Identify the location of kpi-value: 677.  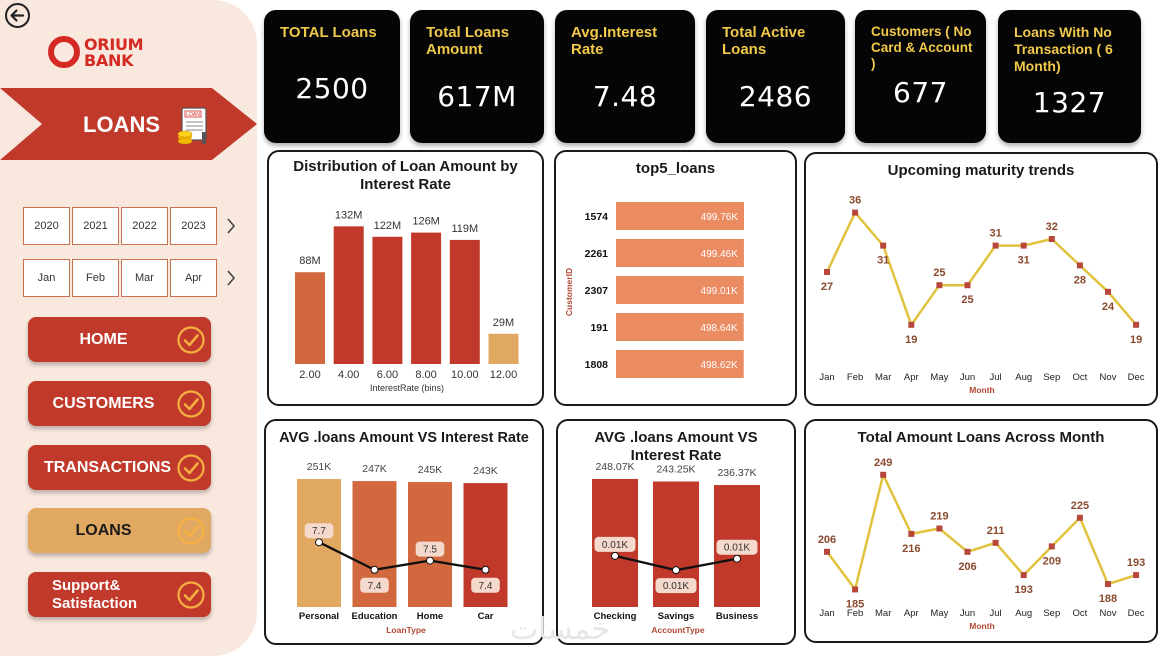
(920, 92).